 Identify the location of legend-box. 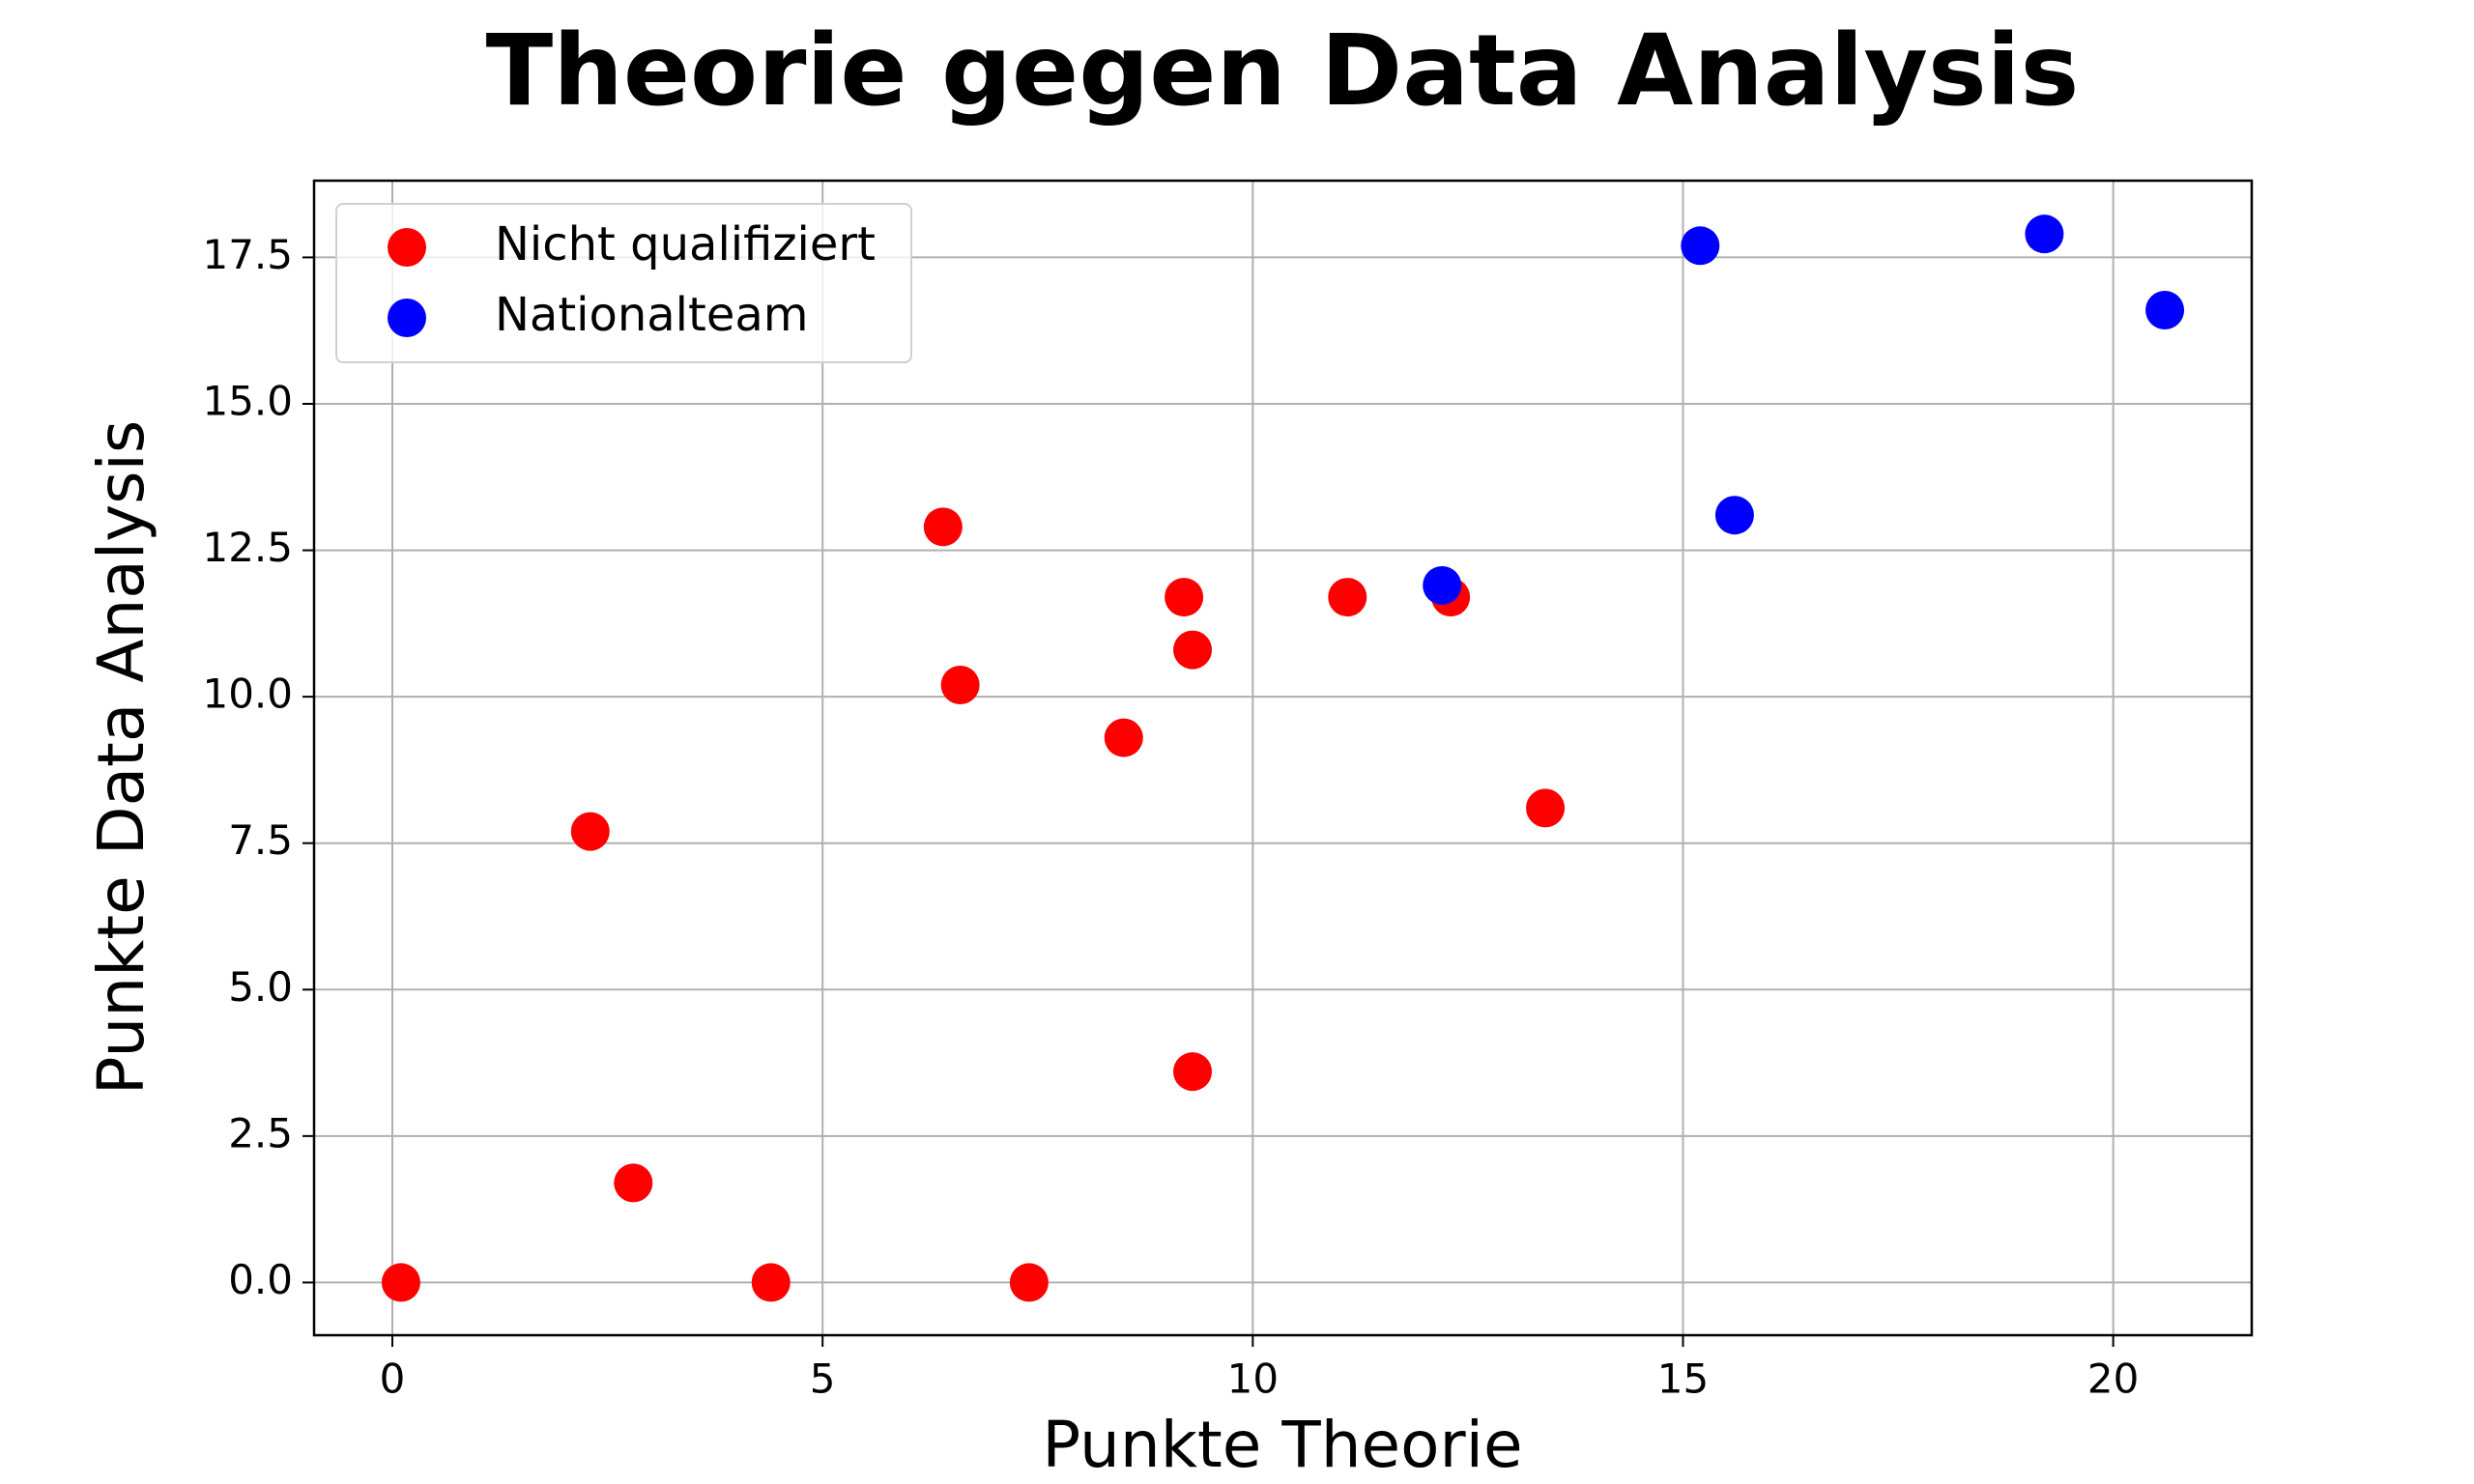
(623, 283).